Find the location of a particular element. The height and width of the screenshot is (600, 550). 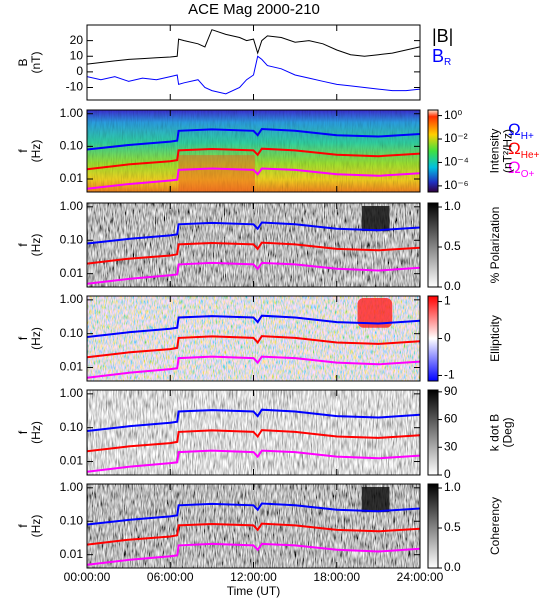

chart-title: ACE Mag 2000-210 is located at coordinates (254, 9).